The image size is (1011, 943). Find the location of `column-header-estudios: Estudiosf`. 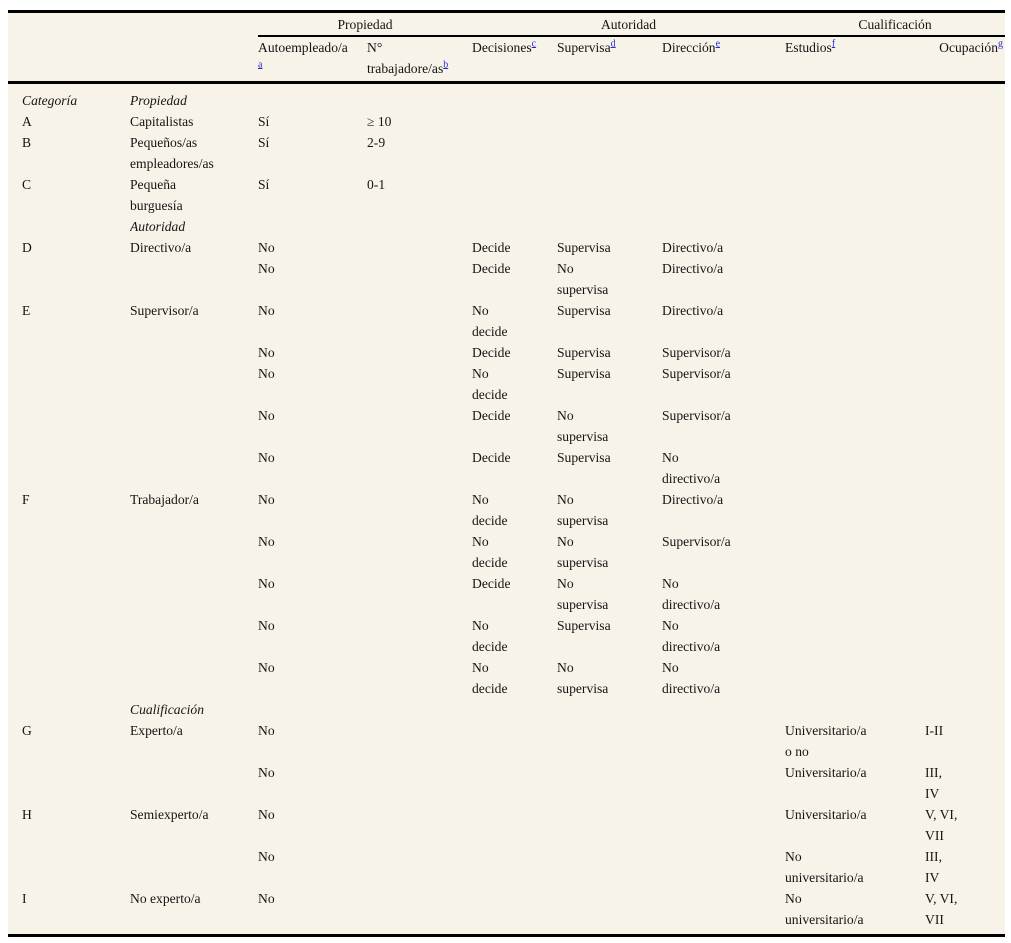

column-header-estudios: Estudiosf is located at coordinates (855, 60).